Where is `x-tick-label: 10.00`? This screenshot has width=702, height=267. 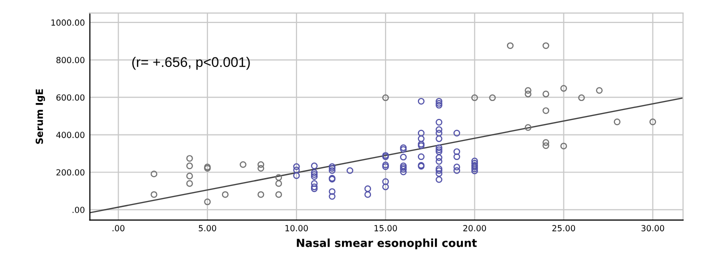
x-tick-label: 10.00 is located at coordinates (296, 228).